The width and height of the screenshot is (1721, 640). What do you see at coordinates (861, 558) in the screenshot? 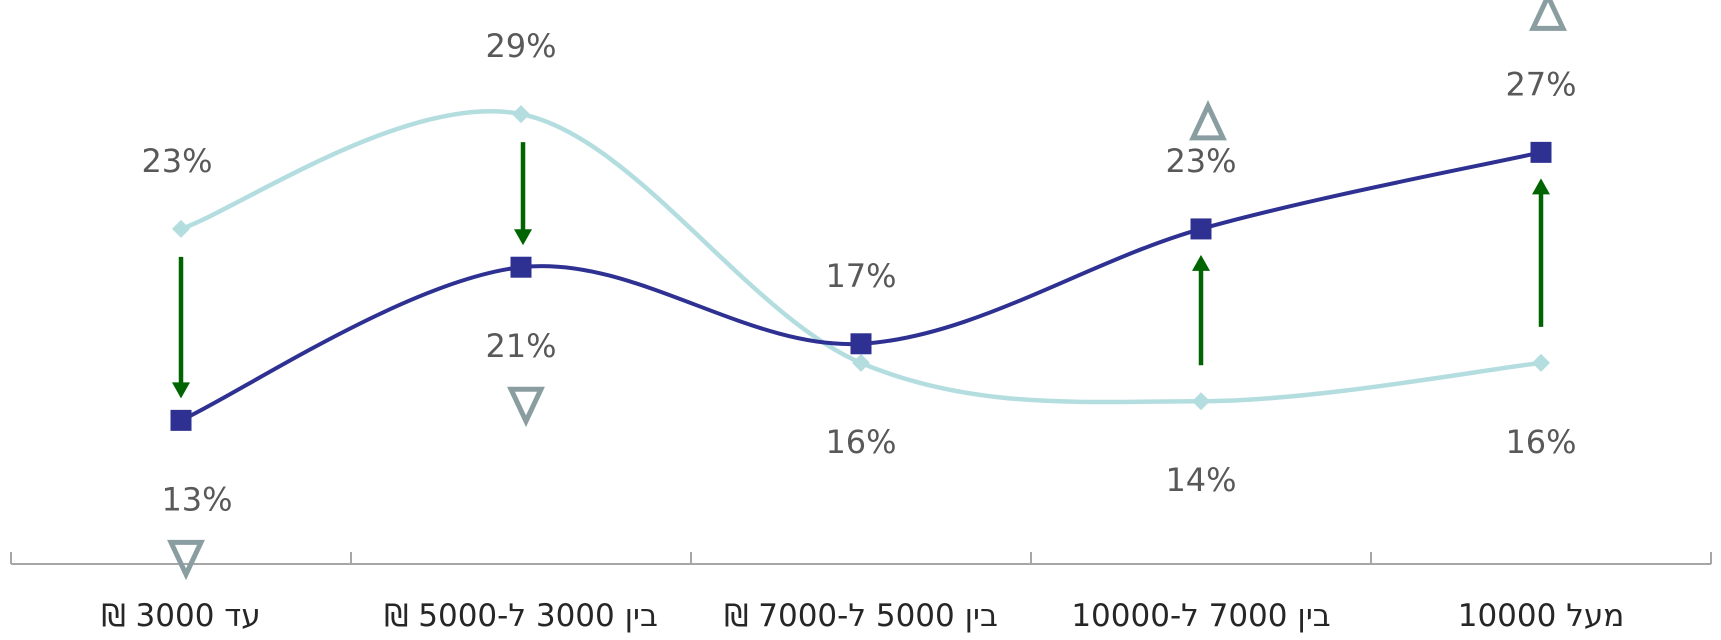
I see `x-axis` at bounding box center [861, 558].